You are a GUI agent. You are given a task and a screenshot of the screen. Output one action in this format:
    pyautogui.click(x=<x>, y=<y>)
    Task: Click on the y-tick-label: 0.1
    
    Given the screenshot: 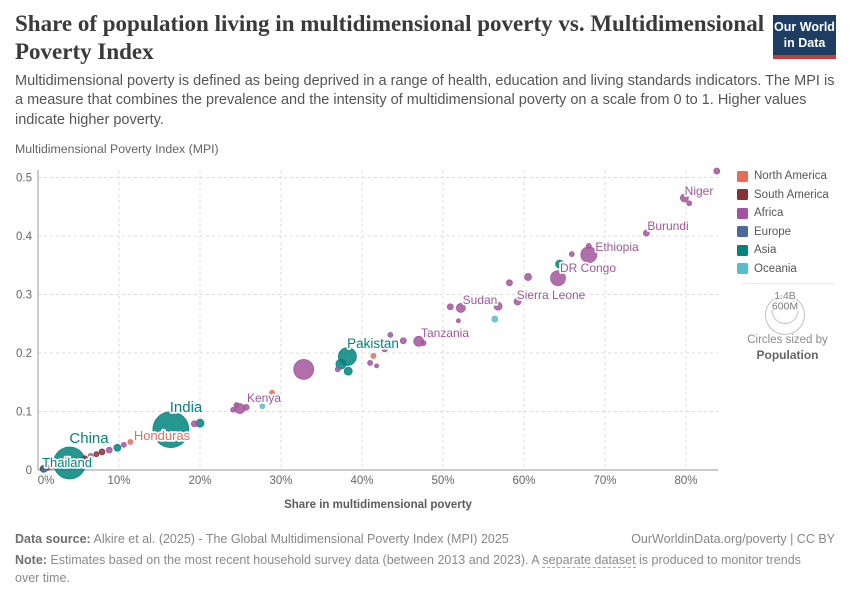 What is the action you would take?
    pyautogui.click(x=24, y=413)
    